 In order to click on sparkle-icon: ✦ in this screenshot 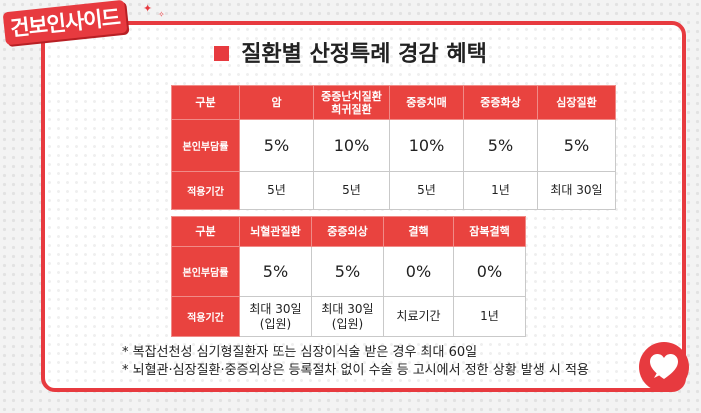, I will do `click(148, 8)`.